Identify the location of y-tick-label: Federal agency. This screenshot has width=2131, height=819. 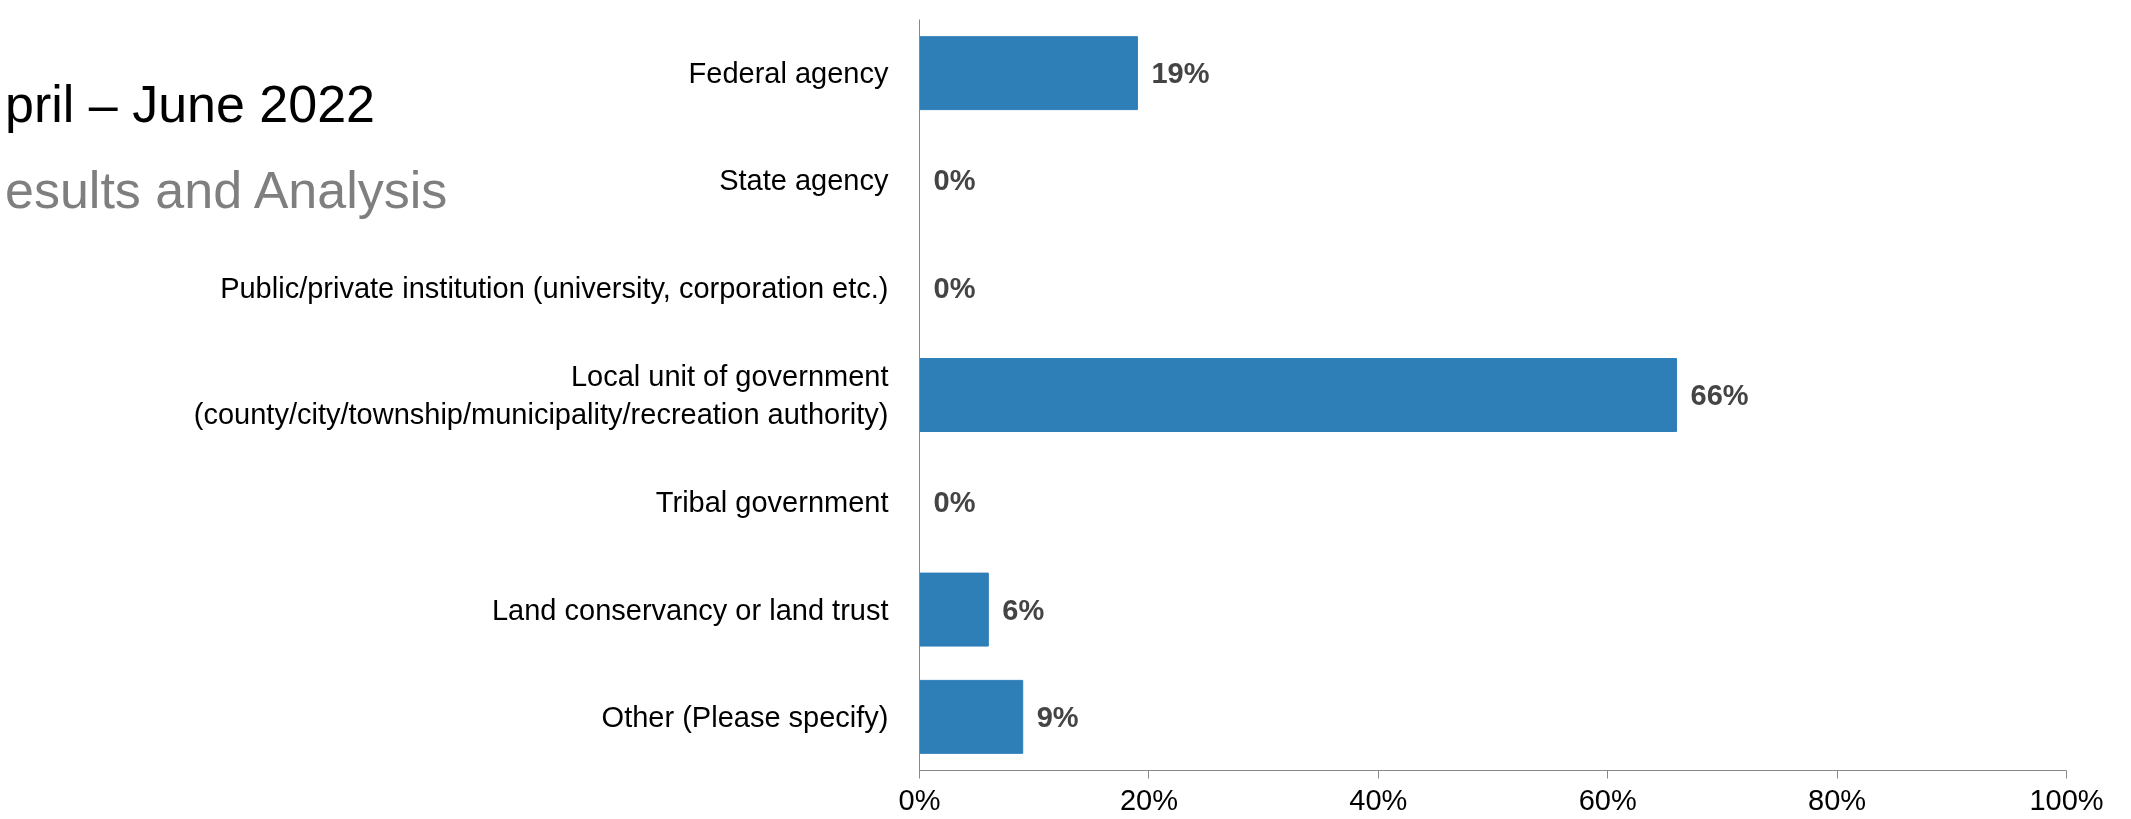
(788, 73).